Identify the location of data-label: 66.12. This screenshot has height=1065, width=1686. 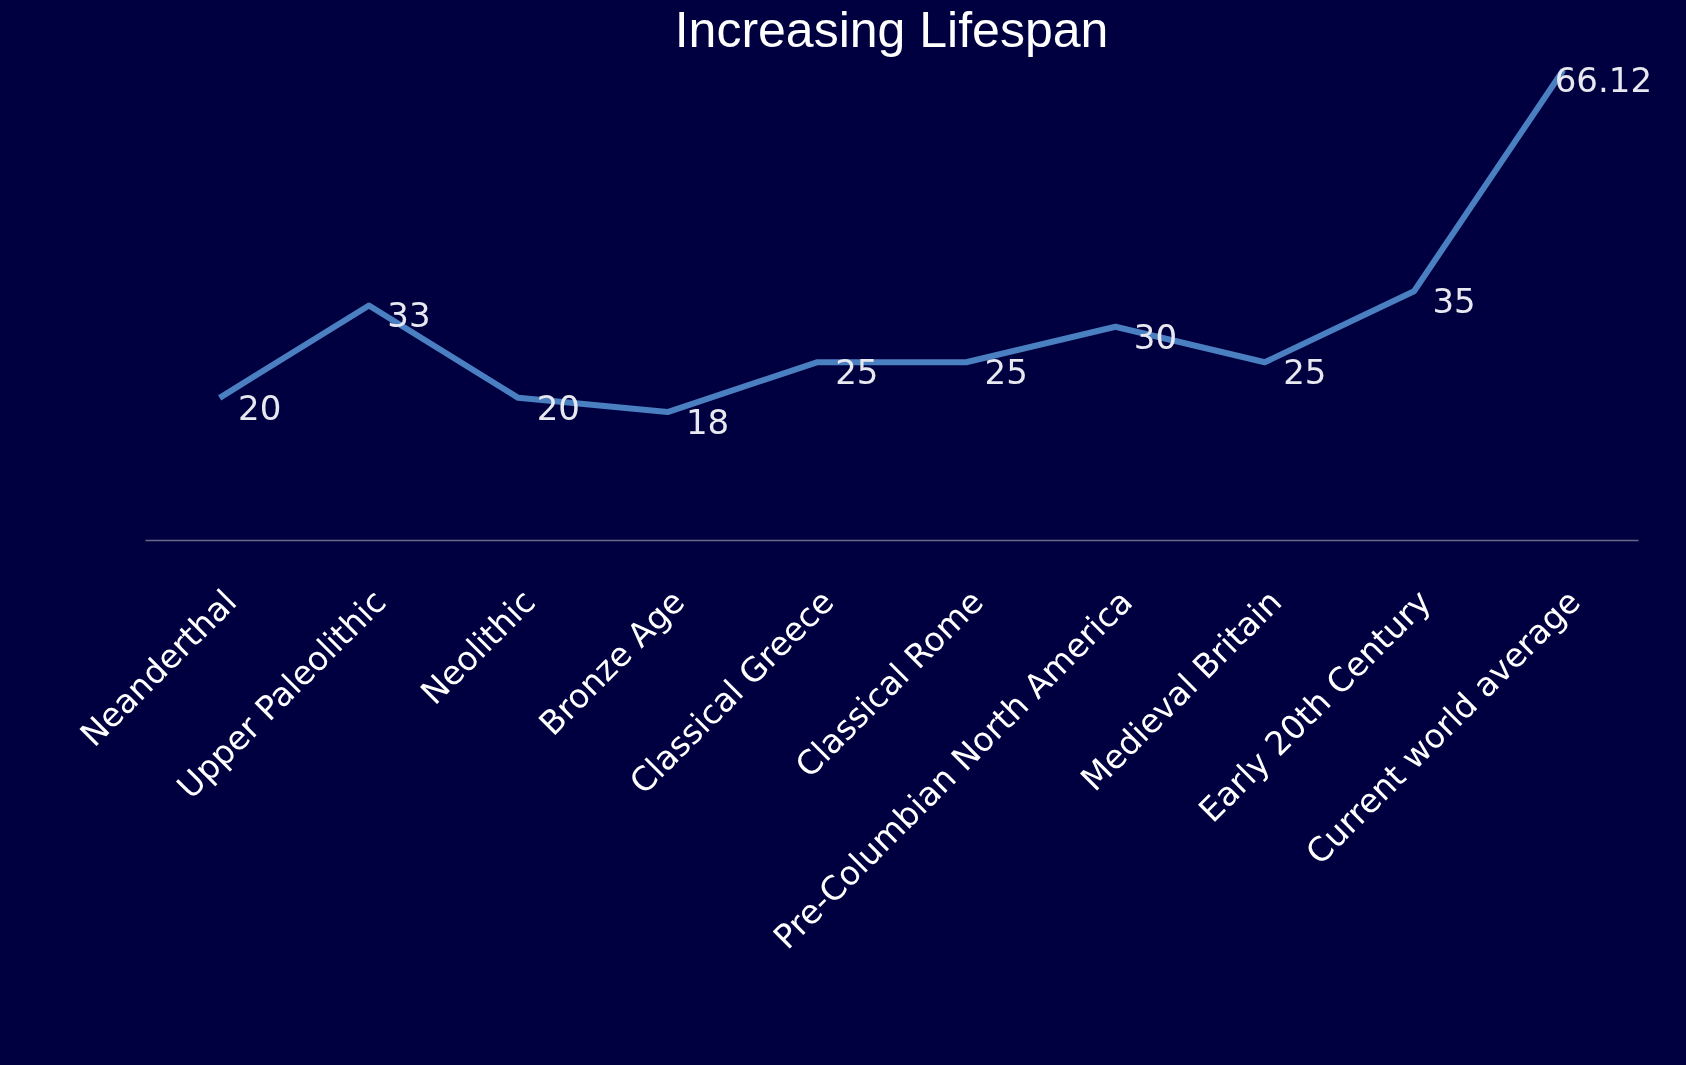
(1603, 80).